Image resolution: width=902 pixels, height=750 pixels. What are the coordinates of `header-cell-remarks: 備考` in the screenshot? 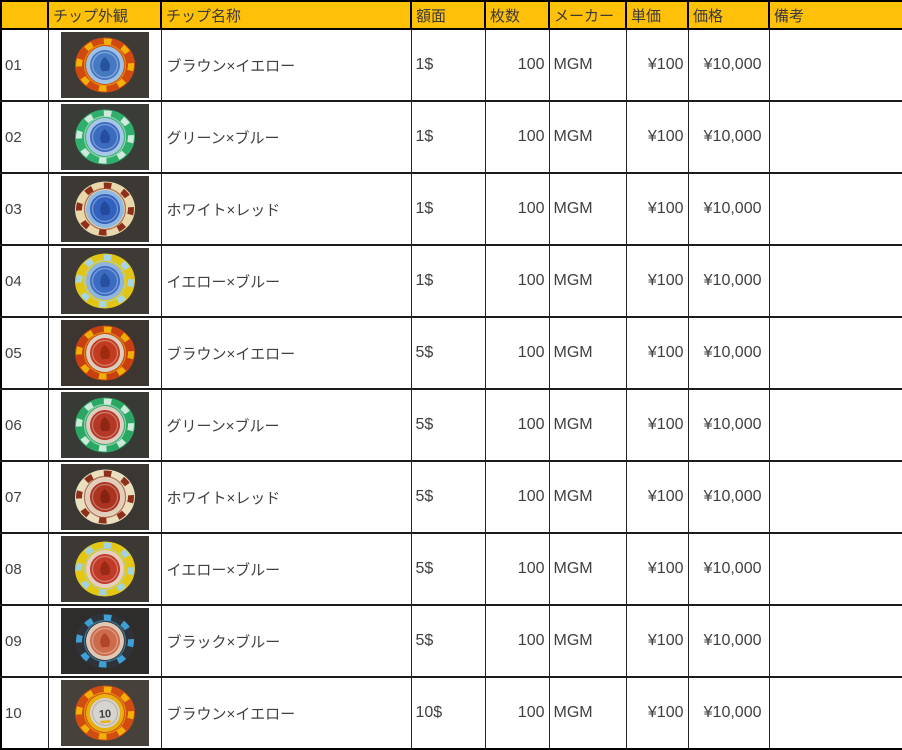 It's located at (835, 15).